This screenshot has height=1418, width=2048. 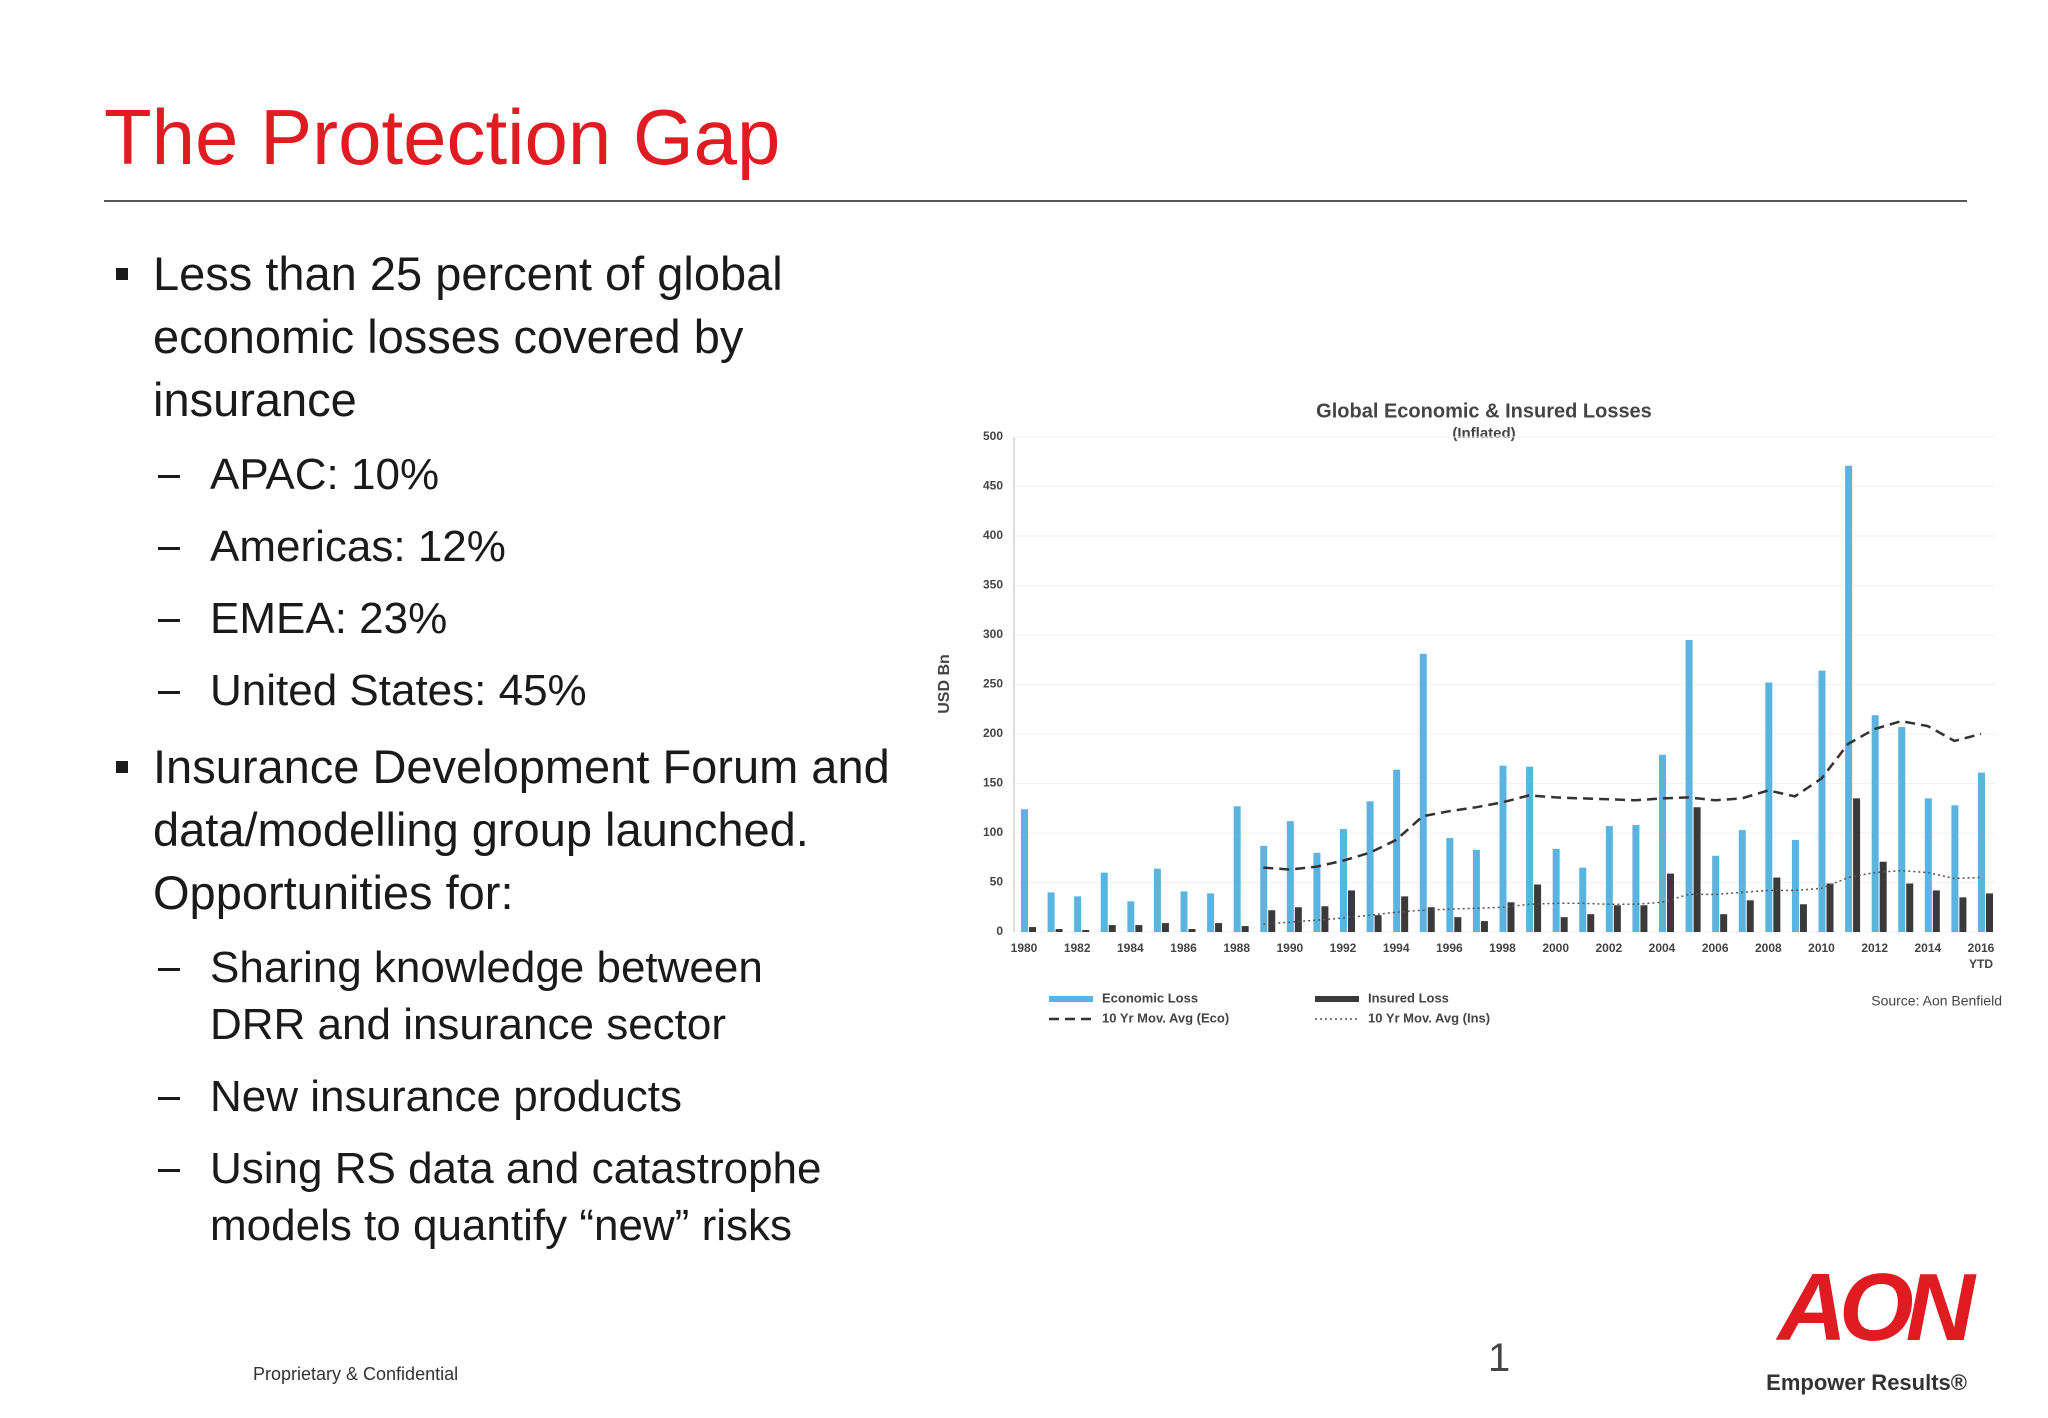 What do you see at coordinates (1035, 201) in the screenshot?
I see `title-rule` at bounding box center [1035, 201].